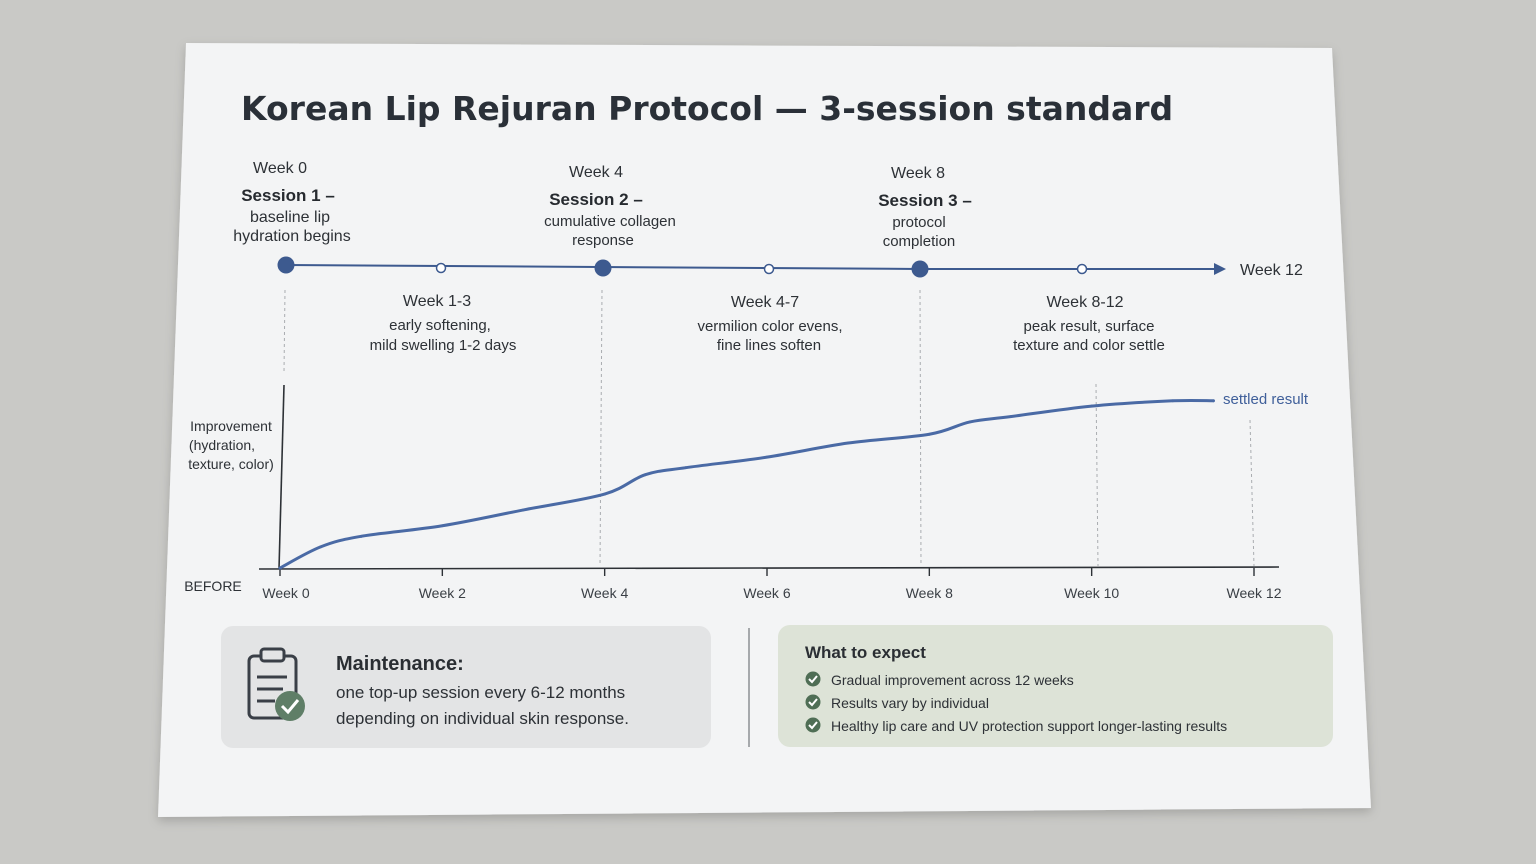 This screenshot has height=864, width=1536. Describe the element at coordinates (769, 568) in the screenshot. I see `x-axis` at that location.